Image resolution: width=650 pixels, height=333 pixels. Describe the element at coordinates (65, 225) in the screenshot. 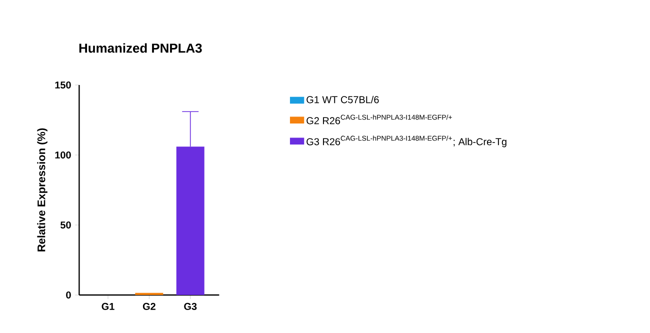

I see `y-tick-label: 50` at that location.